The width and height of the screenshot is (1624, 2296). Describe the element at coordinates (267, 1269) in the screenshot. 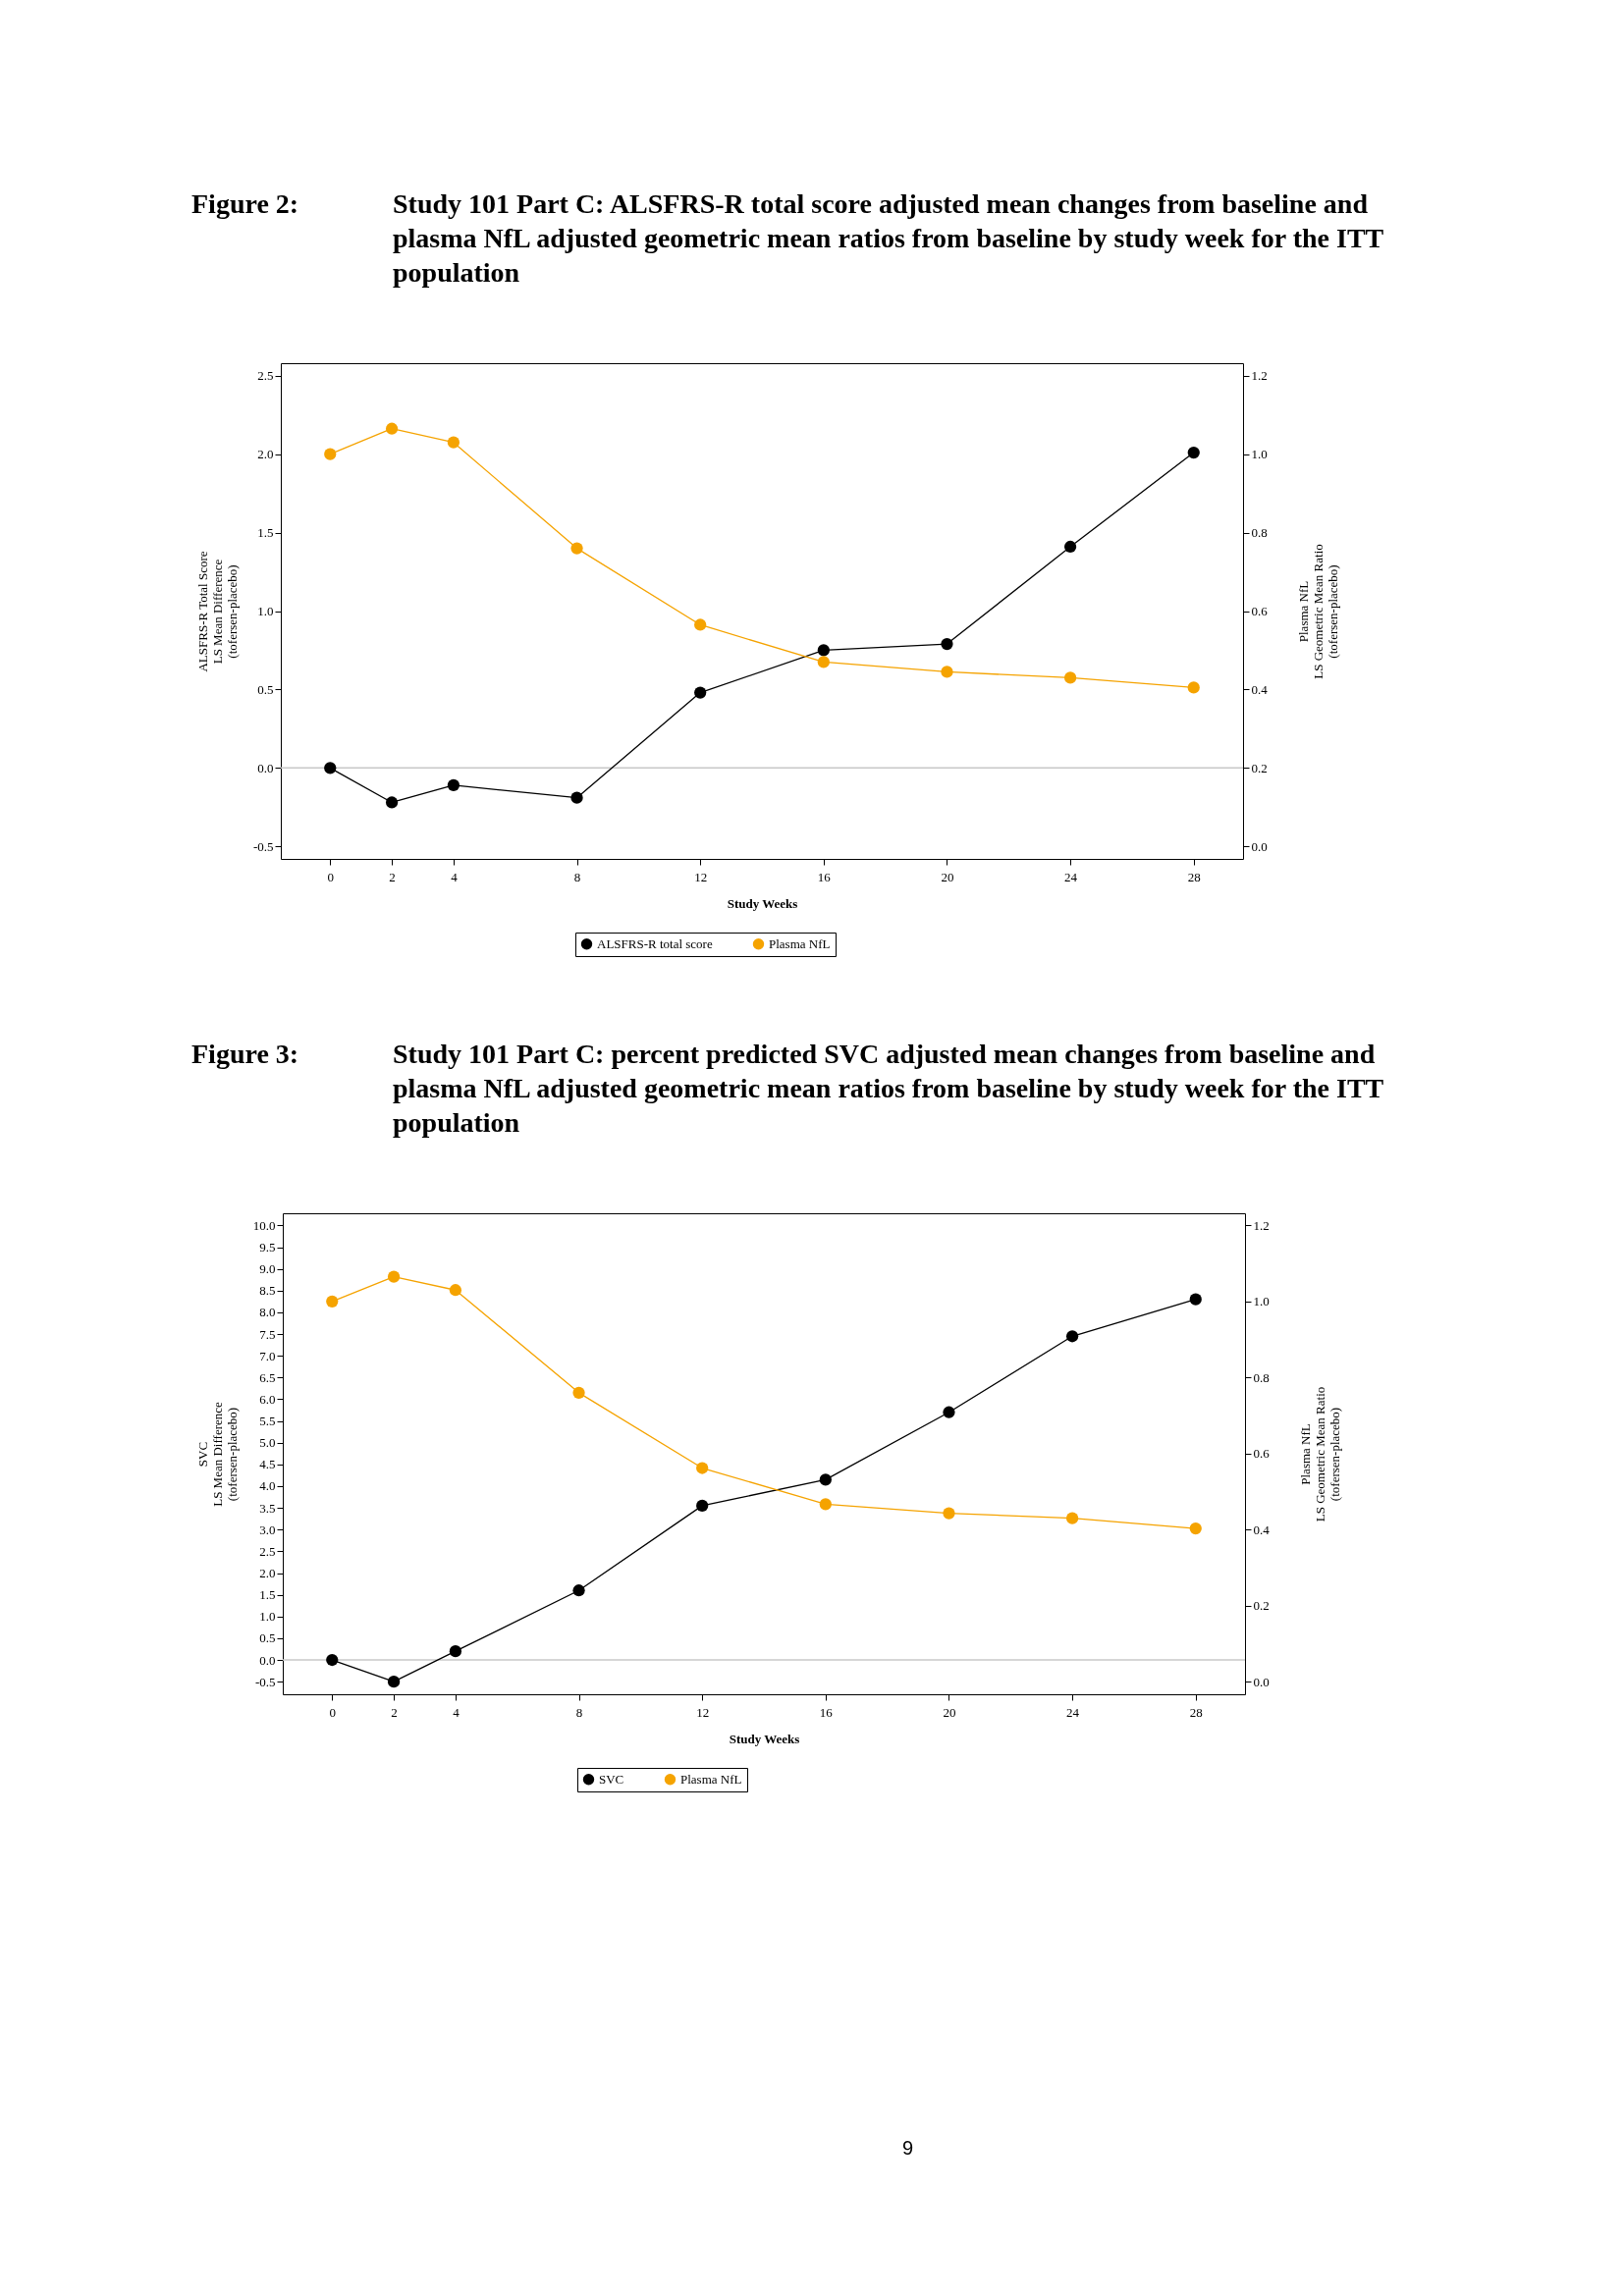

I see `y-tick-label: 9.0` at that location.